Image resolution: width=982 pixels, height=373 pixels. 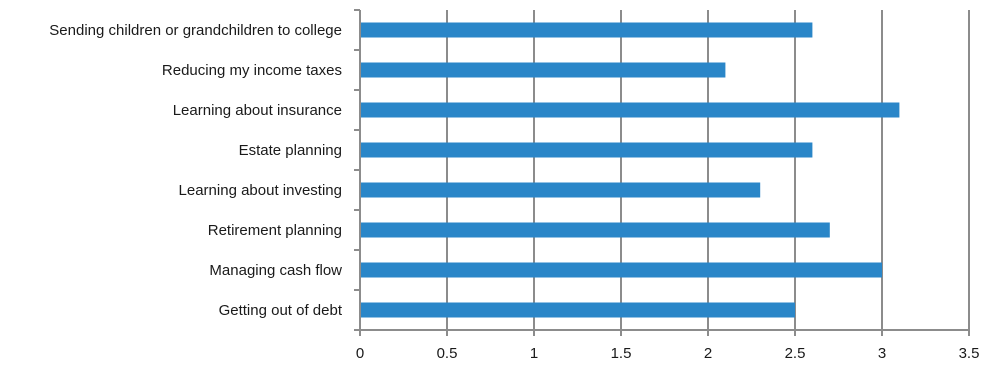 What do you see at coordinates (447, 353) in the screenshot?
I see `x-tick-label: 0.5` at bounding box center [447, 353].